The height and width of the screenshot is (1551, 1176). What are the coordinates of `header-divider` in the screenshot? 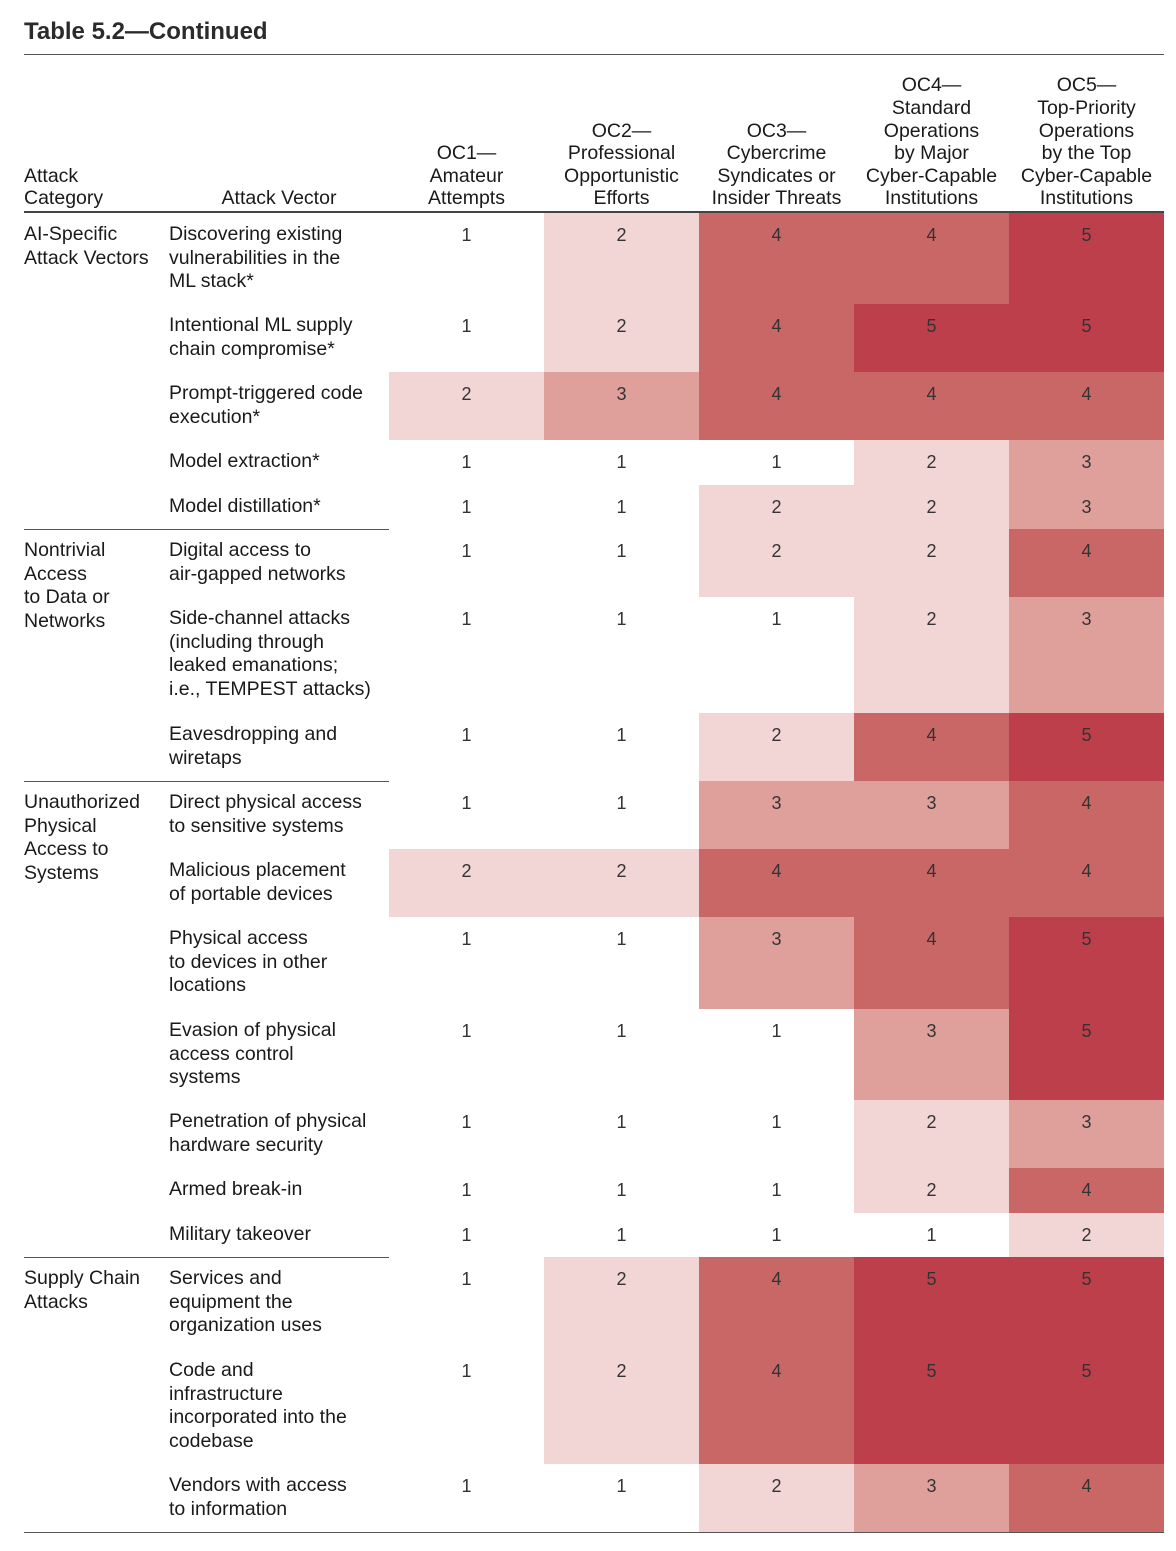 It's located at (594, 212).